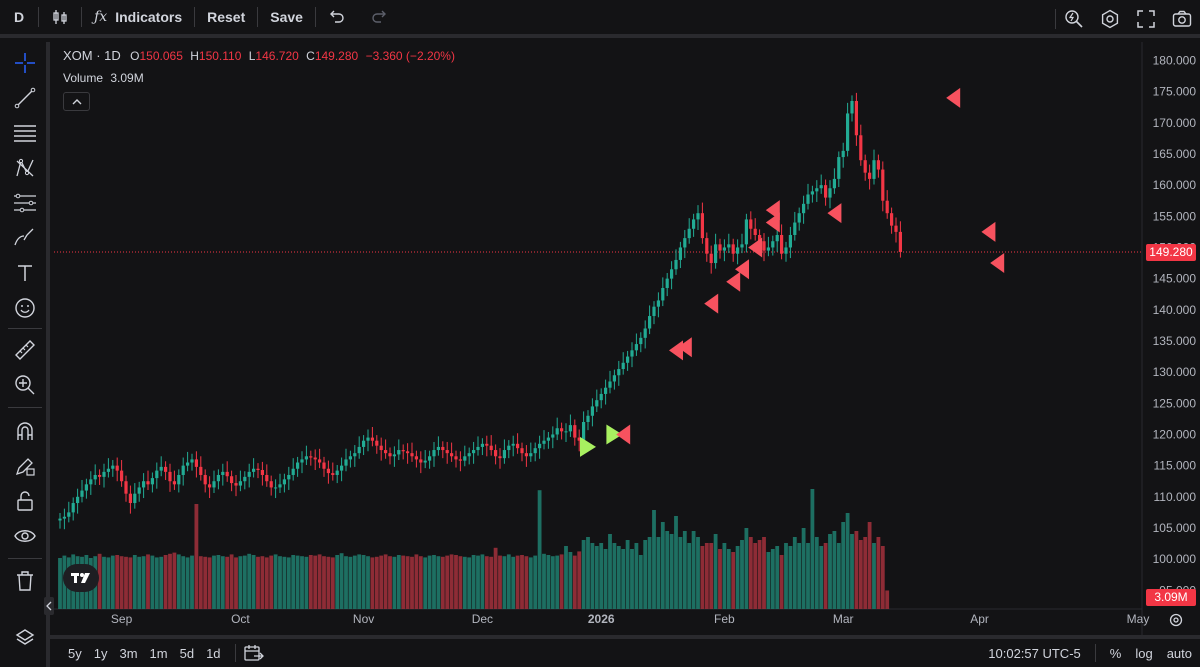 The image size is (1200, 667). What do you see at coordinates (25, 581) in the screenshot?
I see `delete-tool` at bounding box center [25, 581].